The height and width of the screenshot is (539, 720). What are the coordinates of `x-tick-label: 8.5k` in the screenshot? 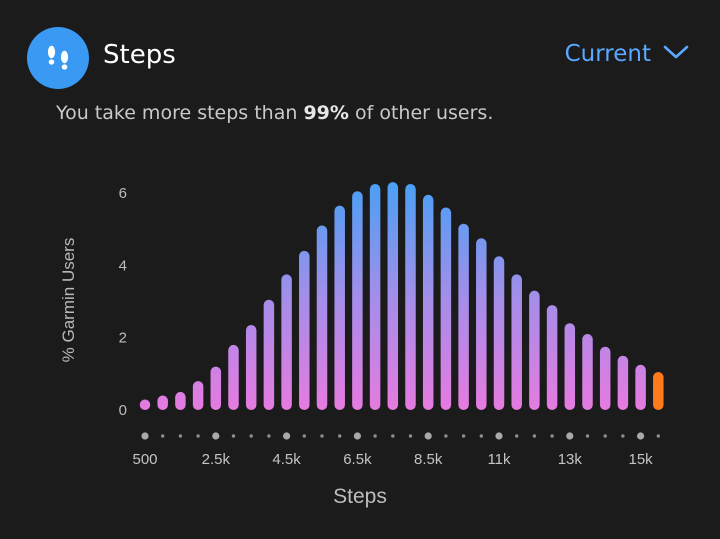 It's located at (428, 459).